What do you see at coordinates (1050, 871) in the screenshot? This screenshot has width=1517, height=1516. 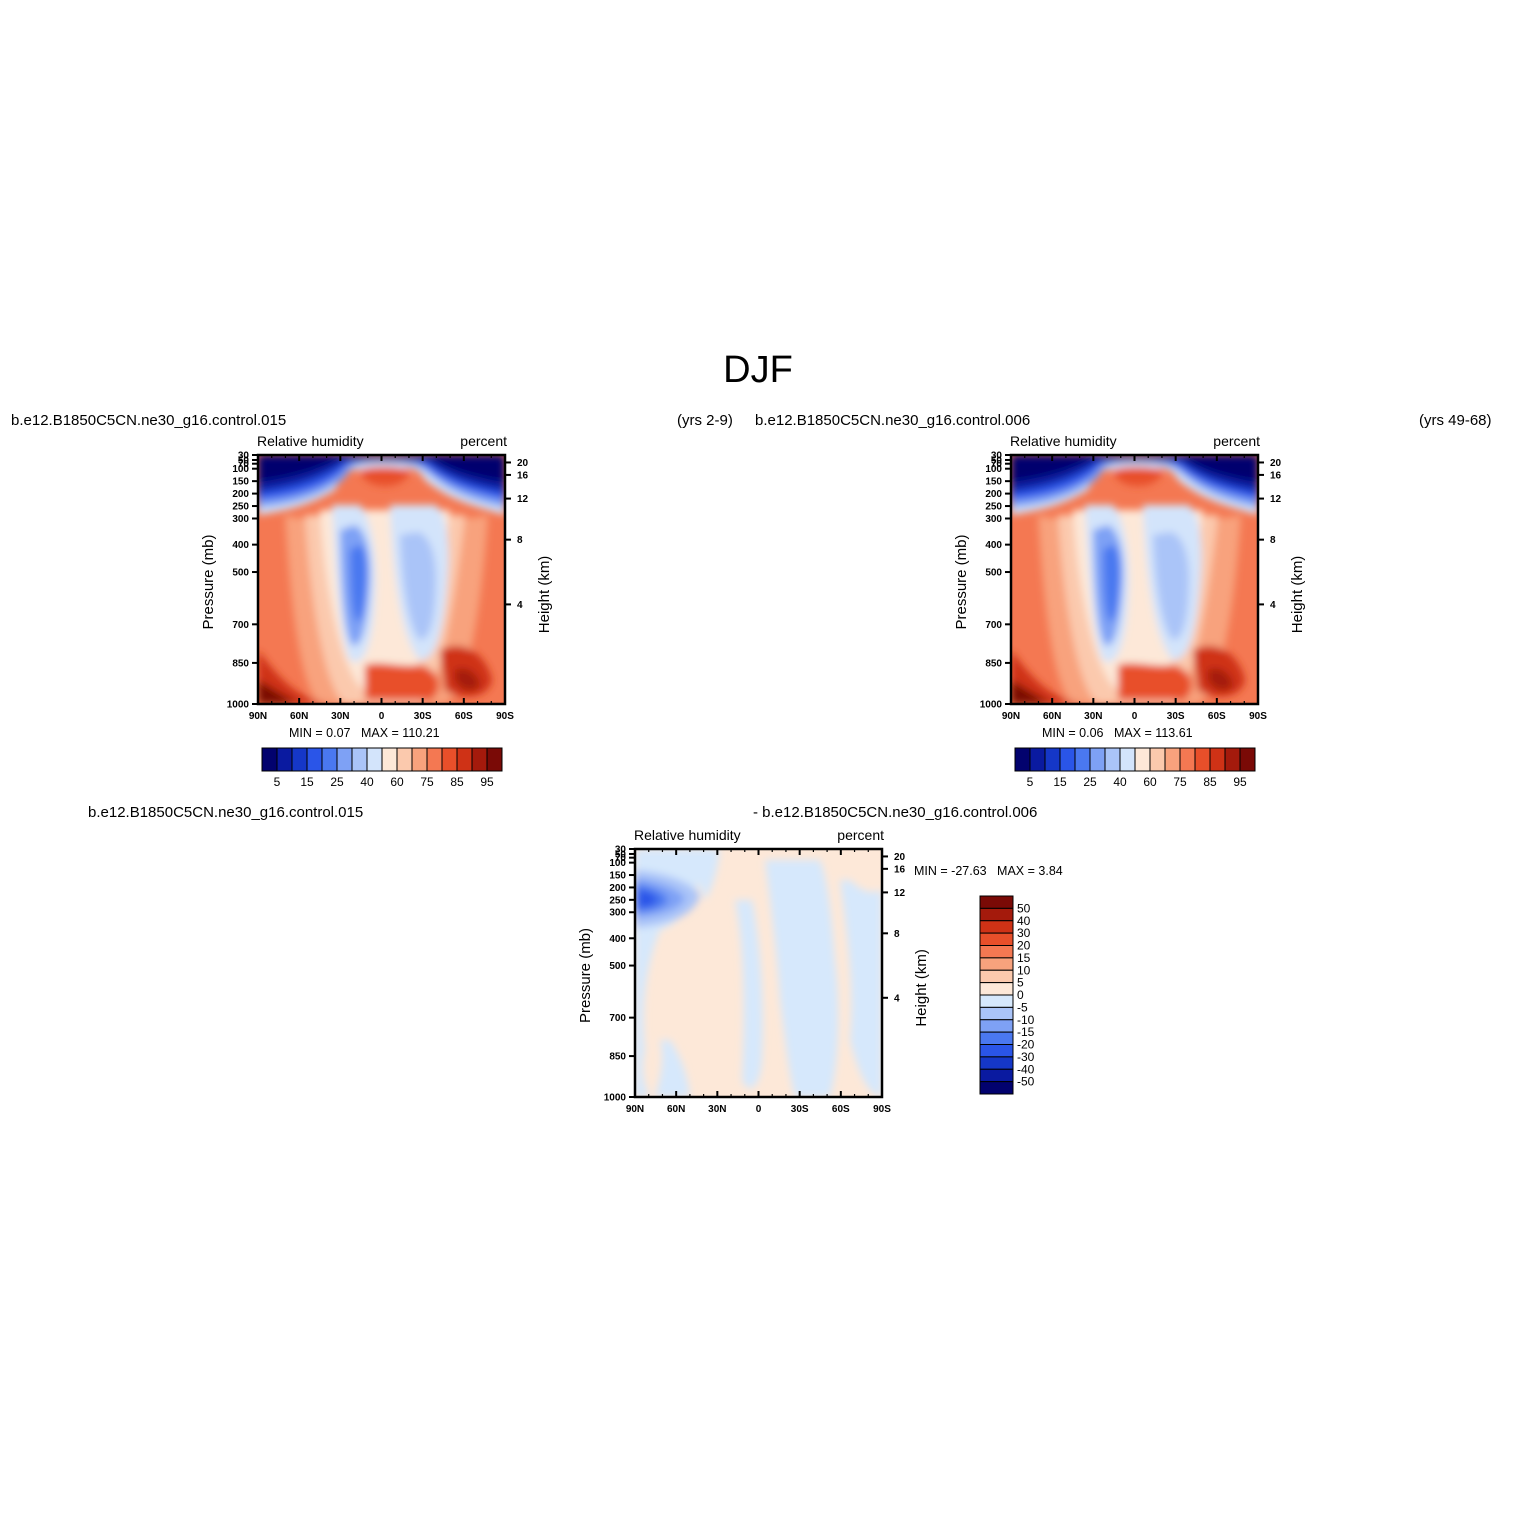 I see `panel3-min-max-part: 3.84` at bounding box center [1050, 871].